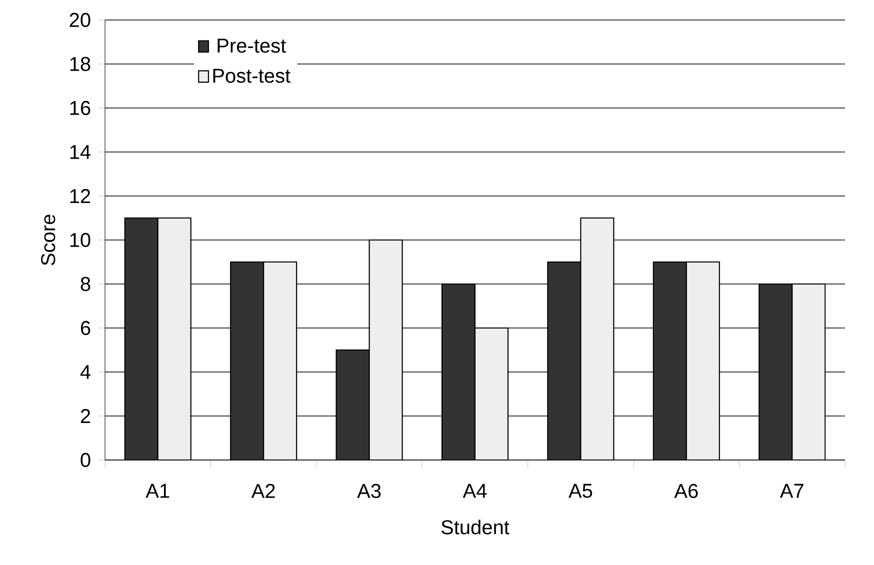 This screenshot has width=874, height=565. Describe the element at coordinates (80, 196) in the screenshot. I see `y-tick-label: 12` at that location.